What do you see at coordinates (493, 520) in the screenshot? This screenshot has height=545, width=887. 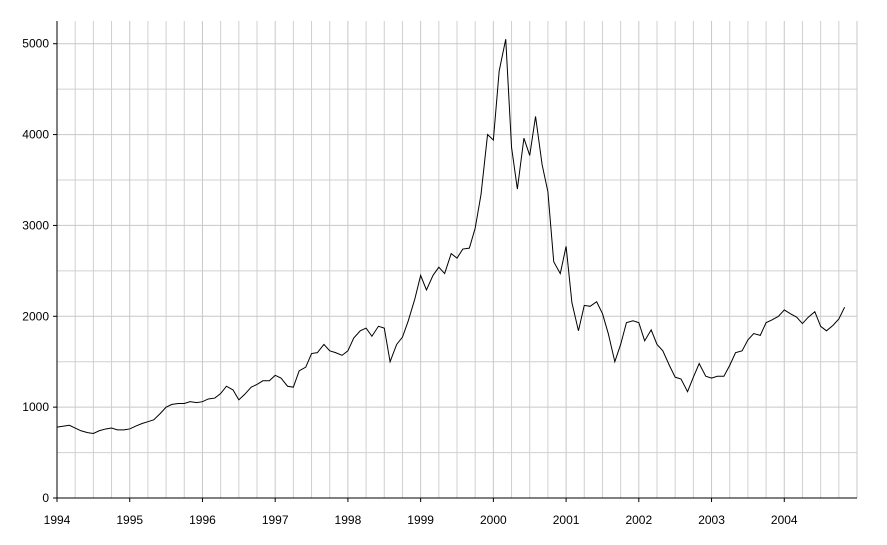 I see `x-tick-label: 2000` at bounding box center [493, 520].